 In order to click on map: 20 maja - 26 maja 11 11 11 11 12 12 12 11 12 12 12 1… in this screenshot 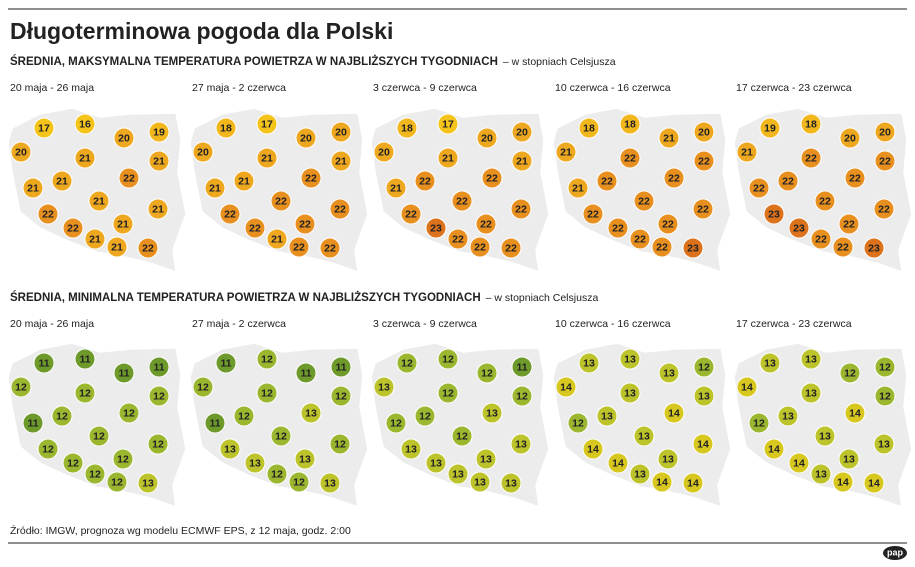, I will do `click(97, 413)`.